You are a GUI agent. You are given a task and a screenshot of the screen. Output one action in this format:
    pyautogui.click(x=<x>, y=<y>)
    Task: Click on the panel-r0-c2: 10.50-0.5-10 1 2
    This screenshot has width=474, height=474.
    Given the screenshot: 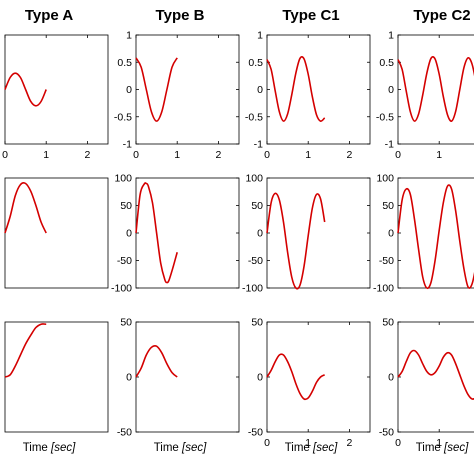 What is the action you would take?
    pyautogui.click(x=308, y=95)
    